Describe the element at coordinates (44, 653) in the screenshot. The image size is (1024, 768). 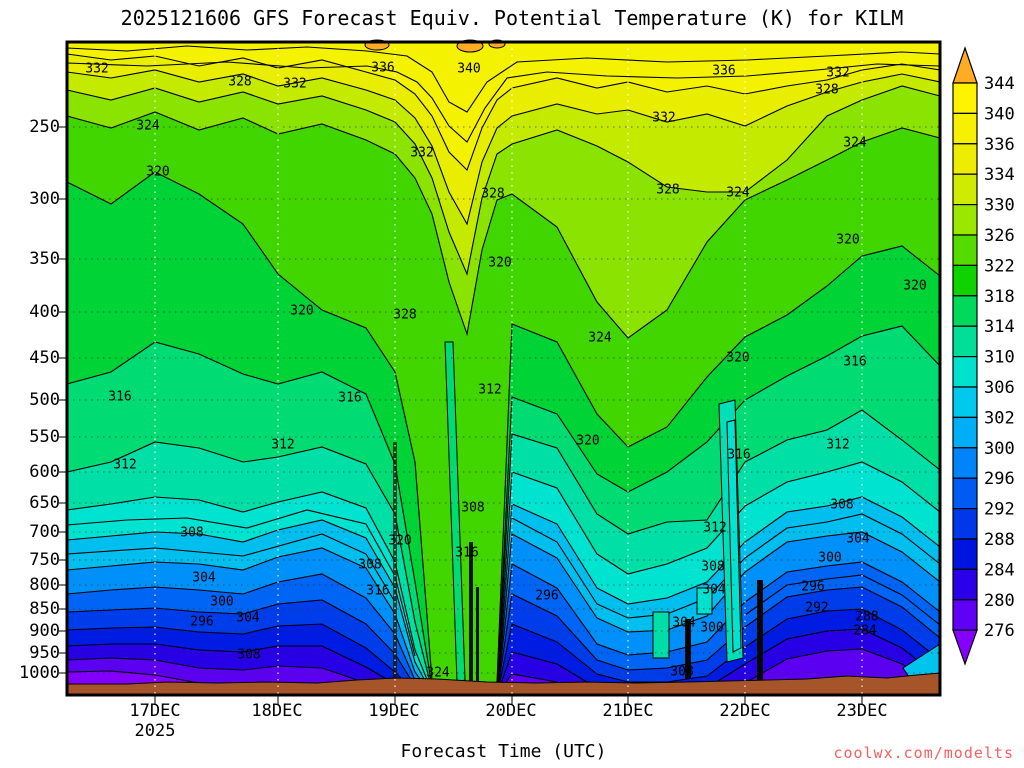
I see `y-tick-label: 950` at that location.